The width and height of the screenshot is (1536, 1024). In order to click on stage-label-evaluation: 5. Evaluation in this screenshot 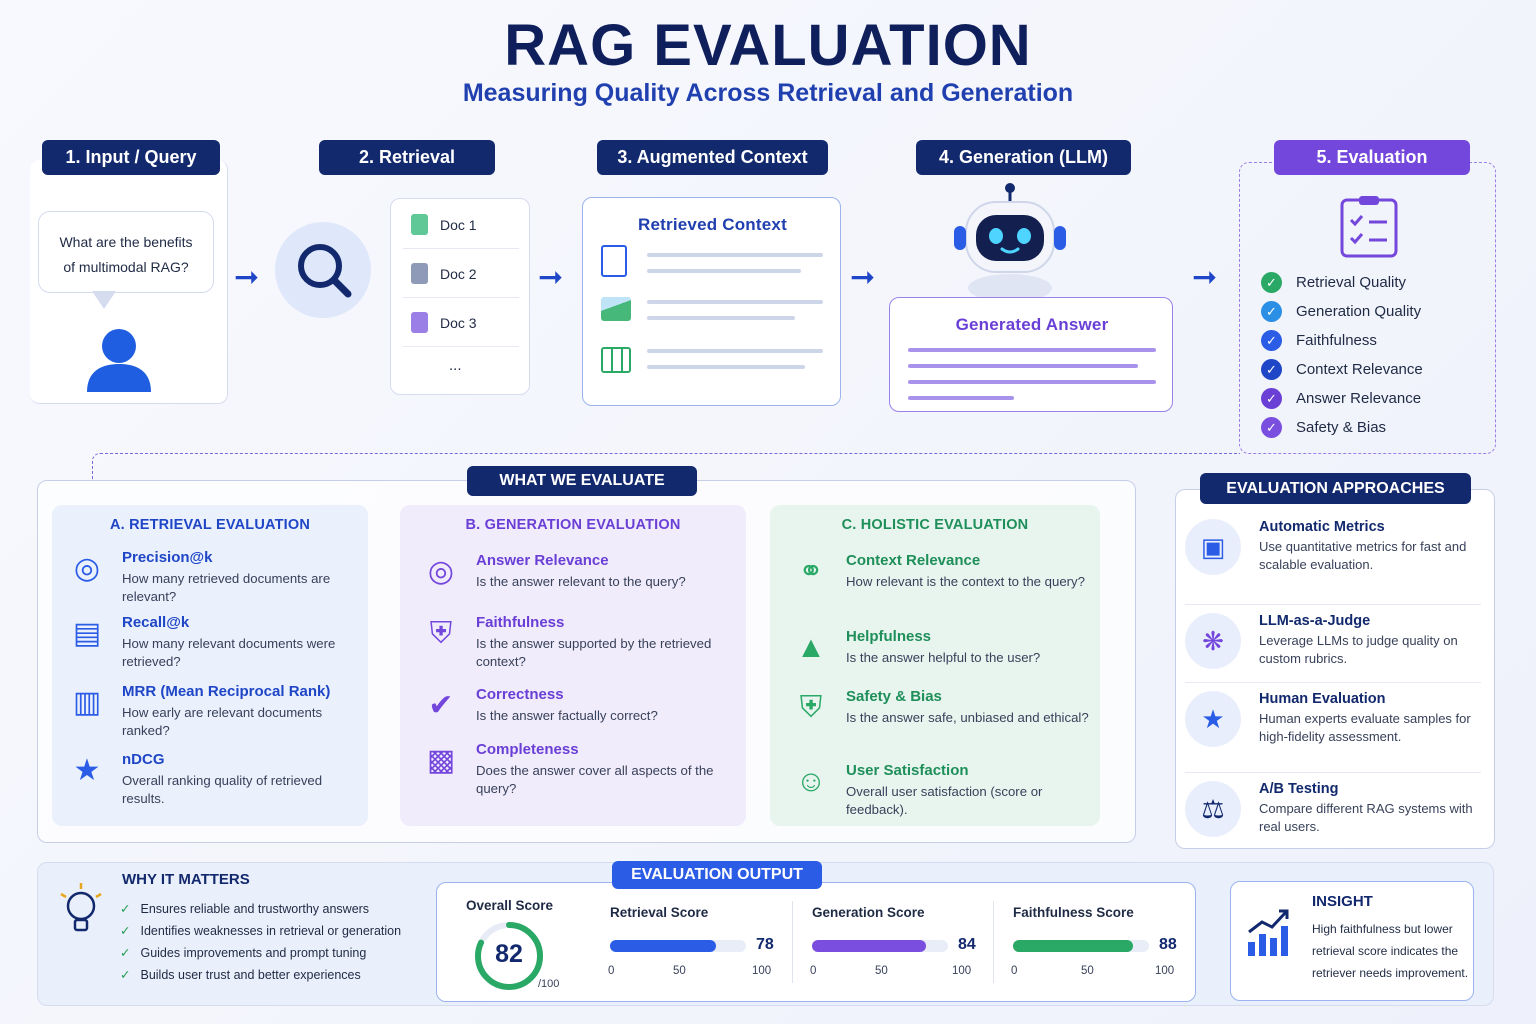, I will do `click(1372, 157)`.